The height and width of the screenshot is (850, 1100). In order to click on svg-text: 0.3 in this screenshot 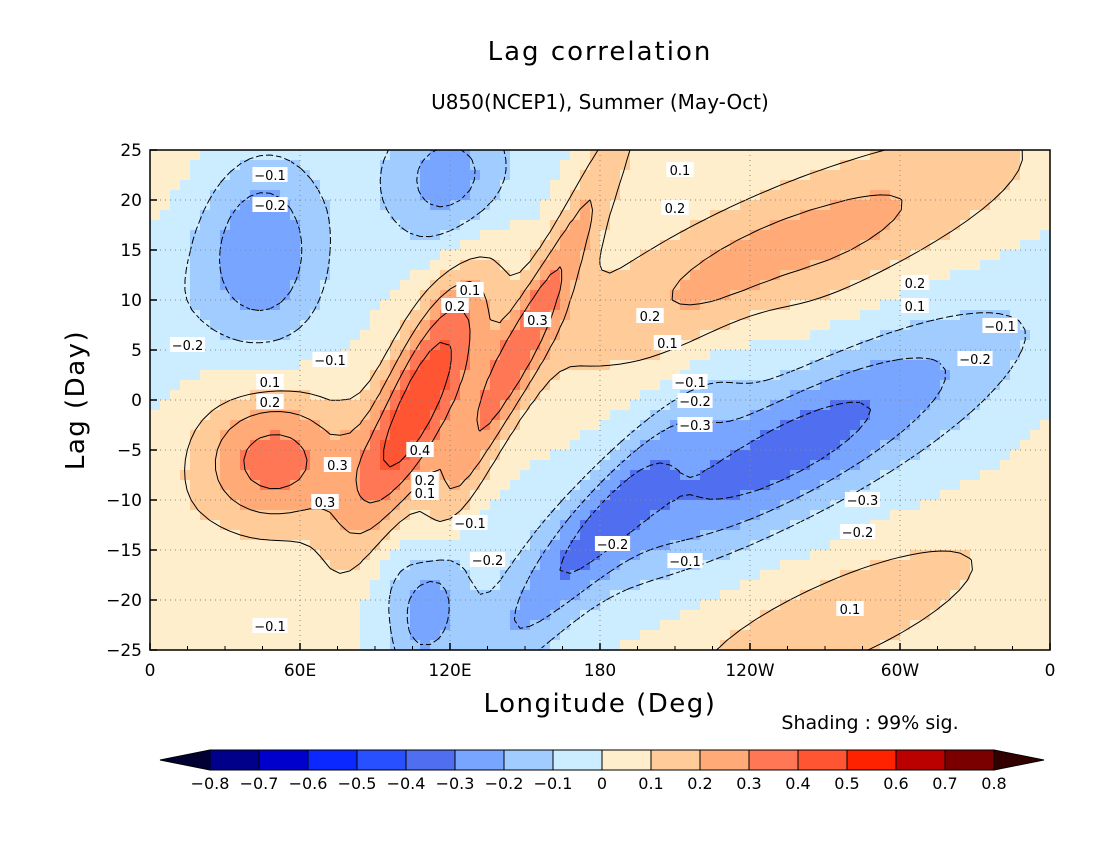, I will do `click(325, 503)`.